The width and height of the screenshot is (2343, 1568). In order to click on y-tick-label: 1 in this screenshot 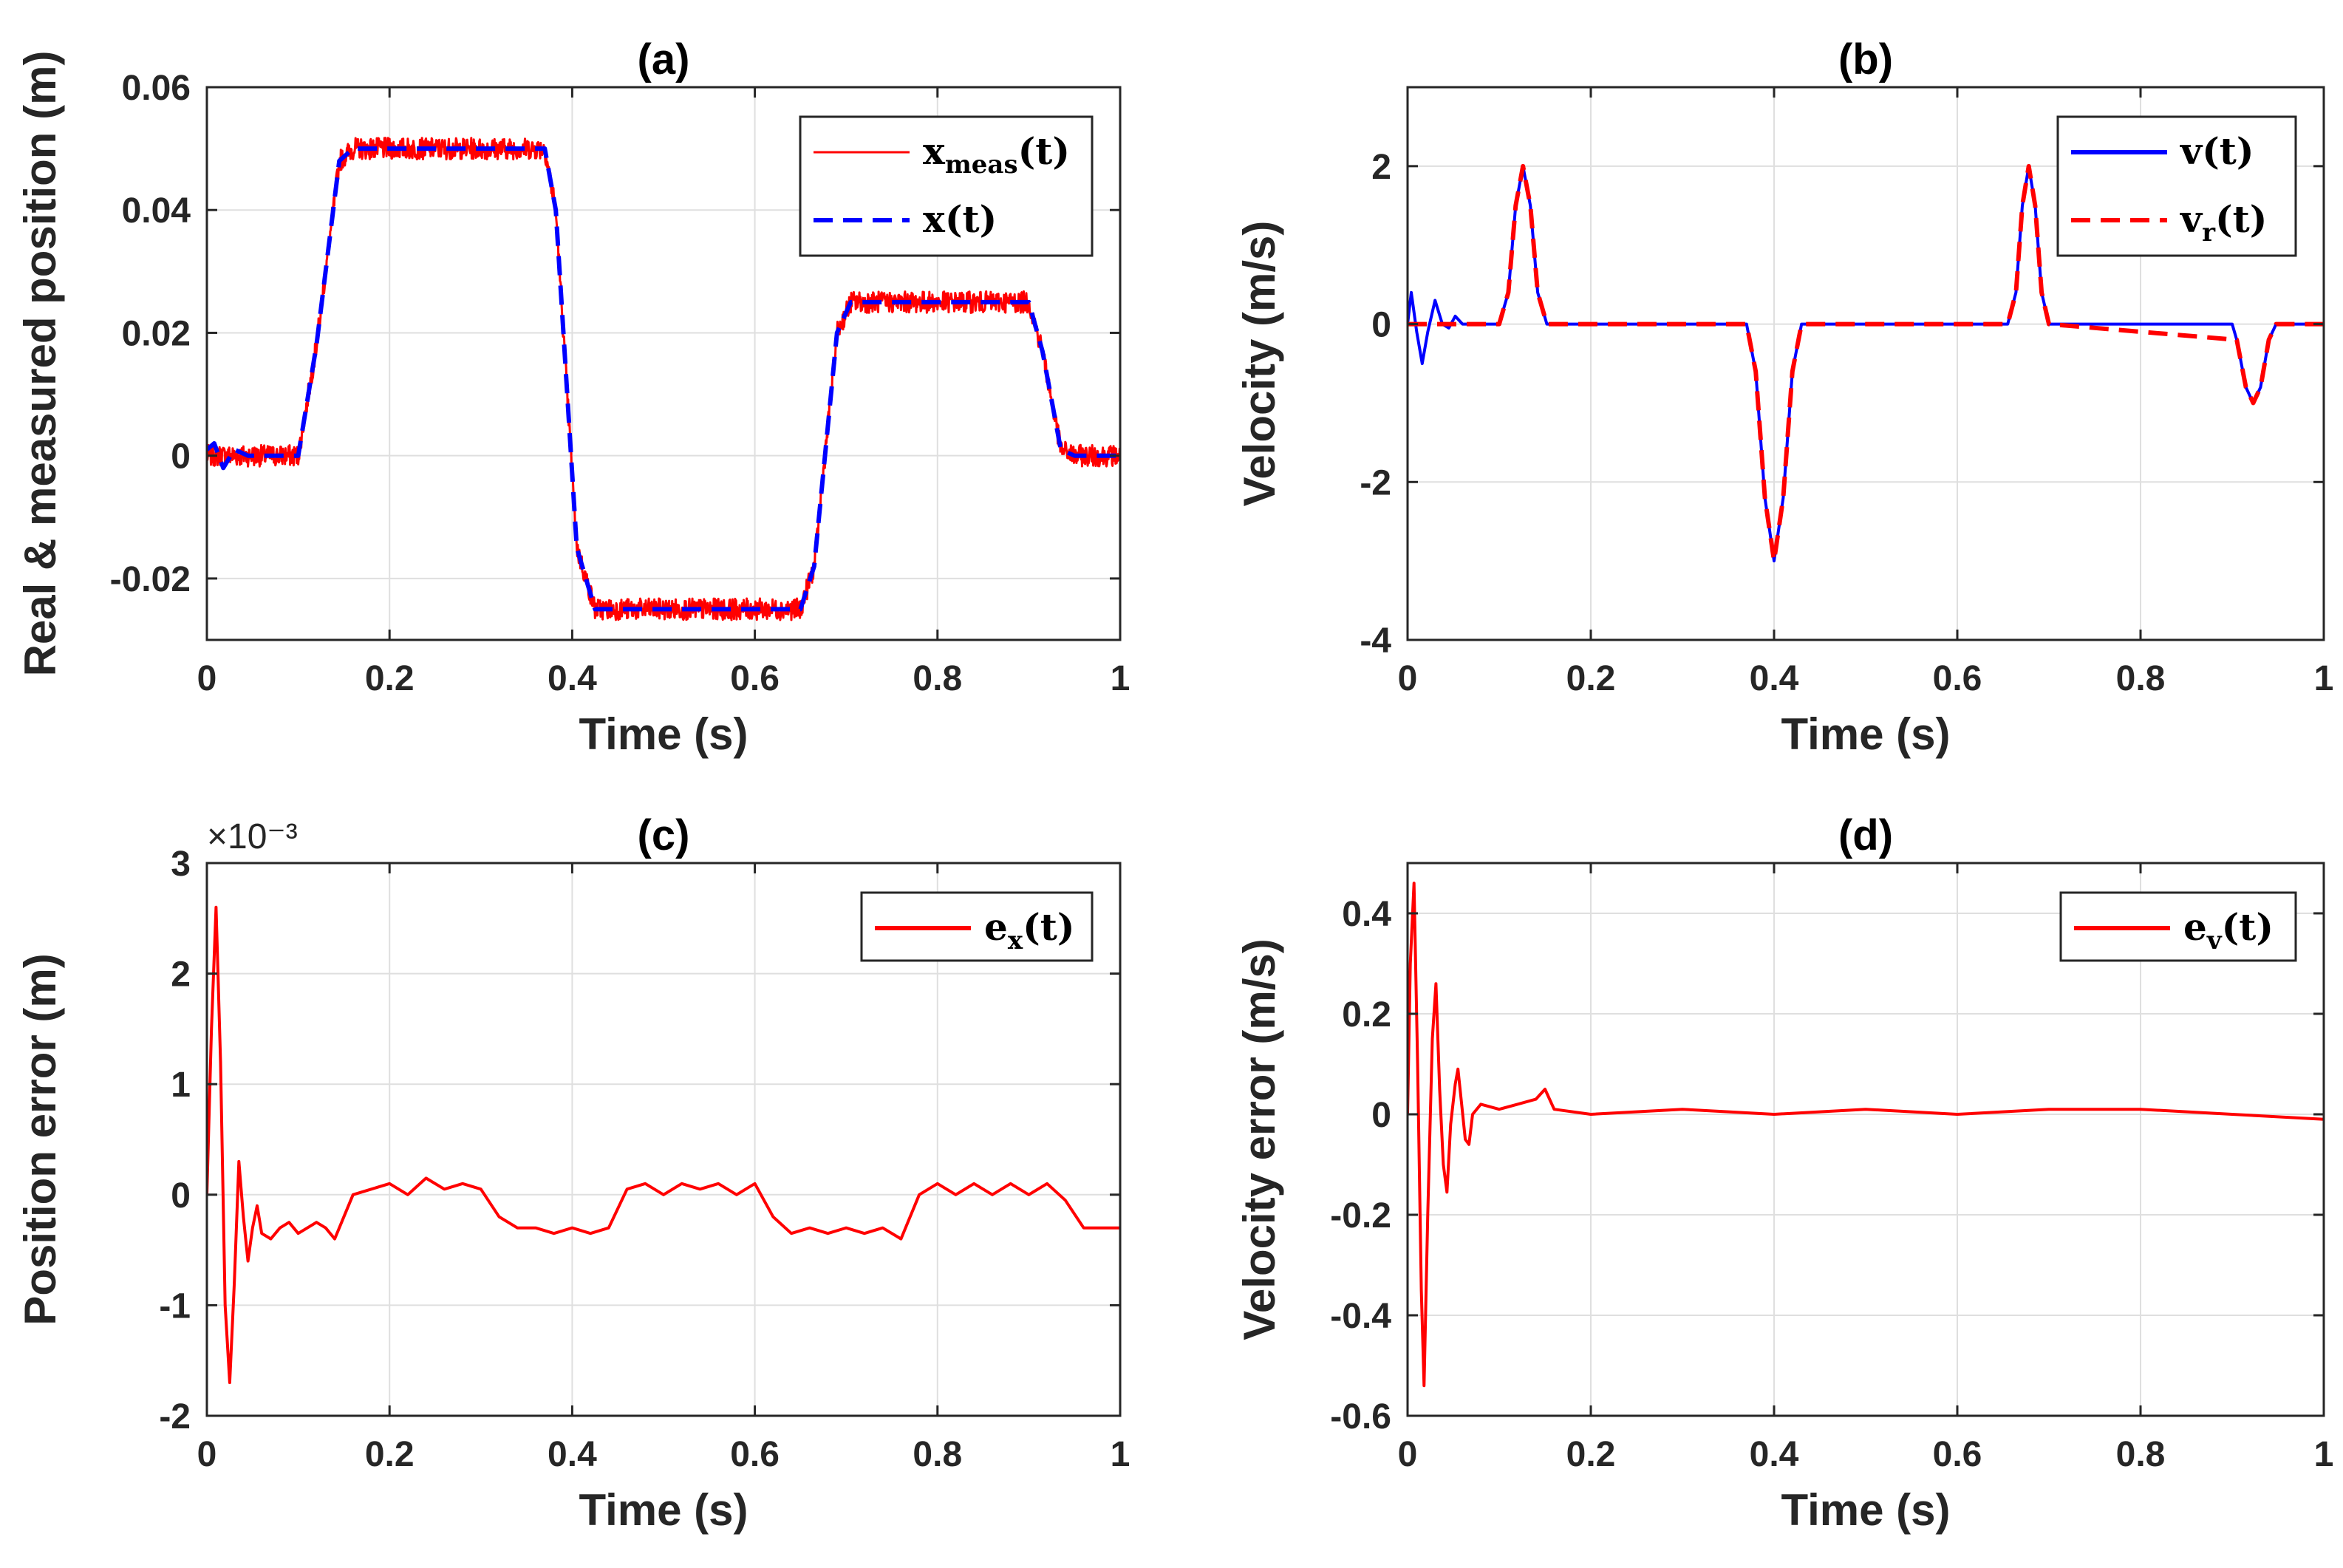, I will do `click(181, 1086)`.